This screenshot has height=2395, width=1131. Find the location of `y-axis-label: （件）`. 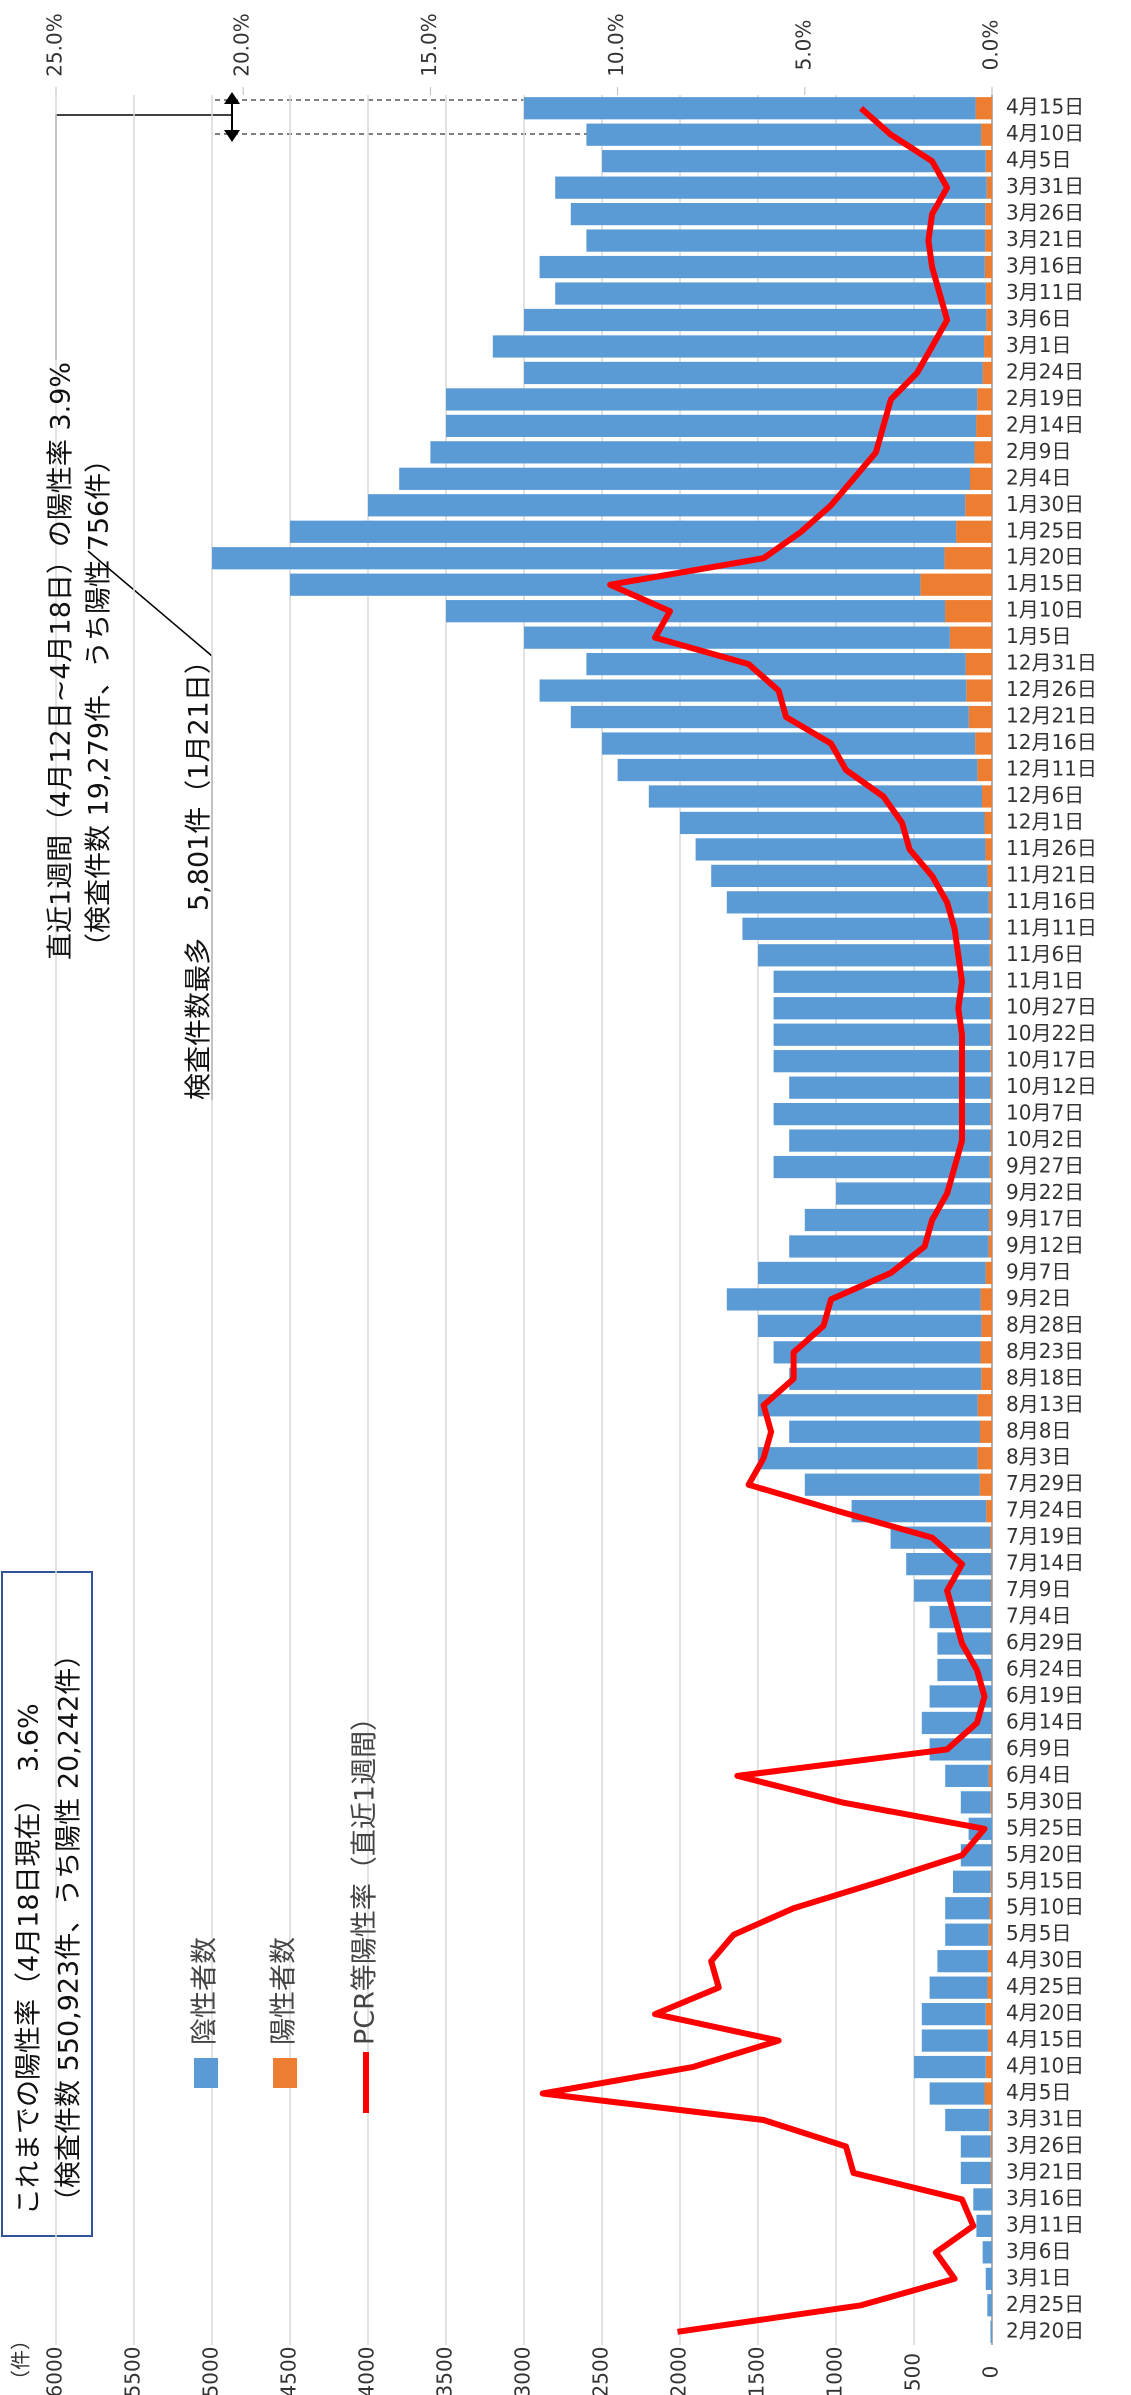

y-axis-label: （件） is located at coordinates (21, 2360).